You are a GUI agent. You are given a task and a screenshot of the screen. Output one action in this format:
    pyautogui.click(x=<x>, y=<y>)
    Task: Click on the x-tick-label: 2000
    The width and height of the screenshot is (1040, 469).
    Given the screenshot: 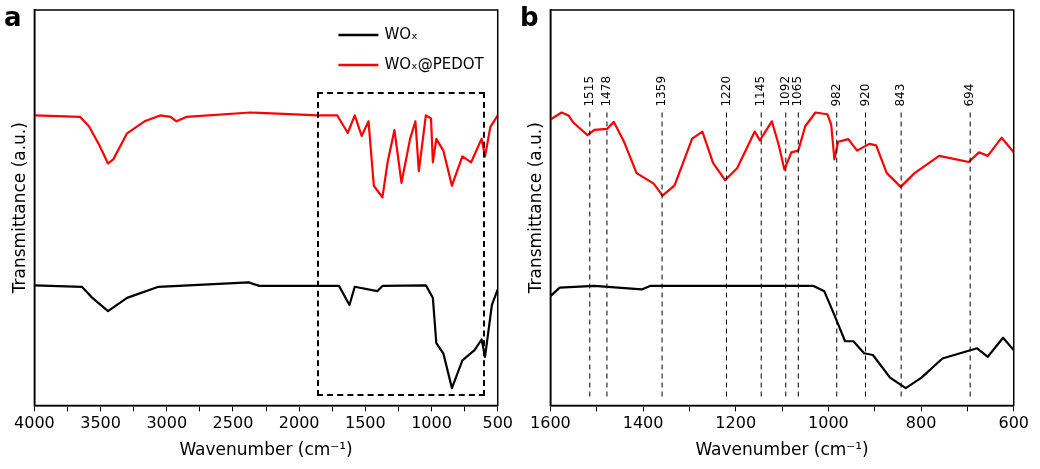 What is the action you would take?
    pyautogui.click(x=299, y=423)
    